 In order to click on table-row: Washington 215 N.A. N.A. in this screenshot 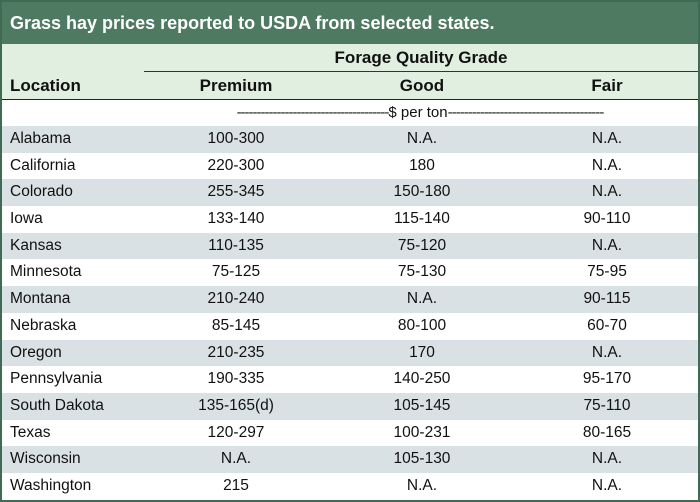, I will do `click(350, 486)`.